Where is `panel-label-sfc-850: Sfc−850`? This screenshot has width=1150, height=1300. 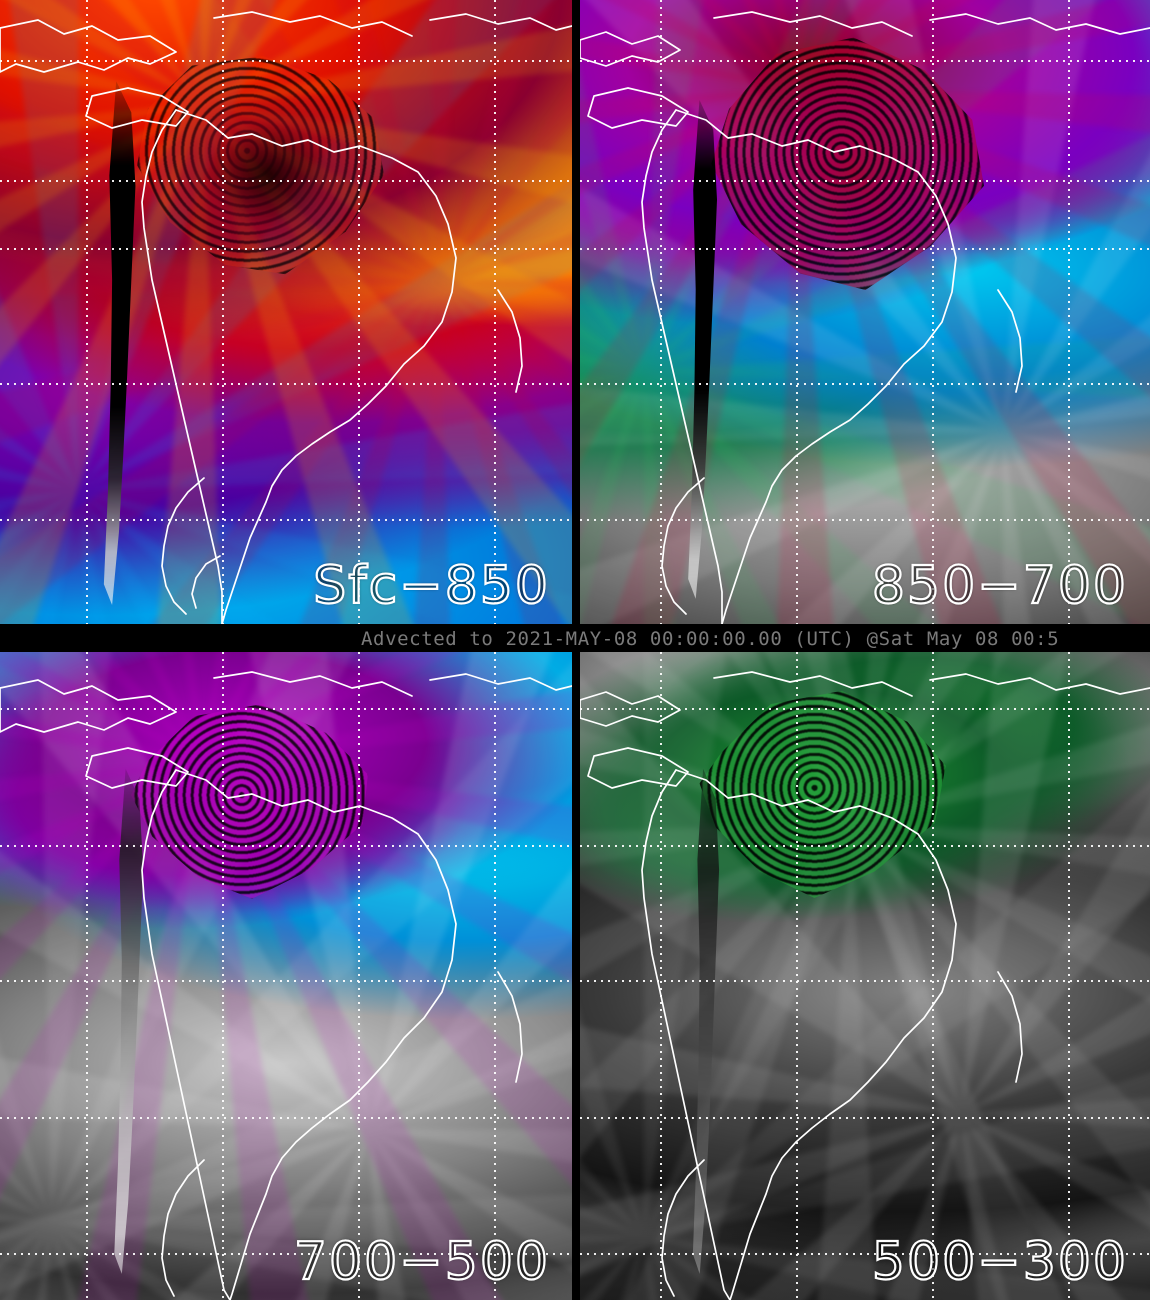
panel-label-sfc-850: Sfc−850 is located at coordinates (431, 586).